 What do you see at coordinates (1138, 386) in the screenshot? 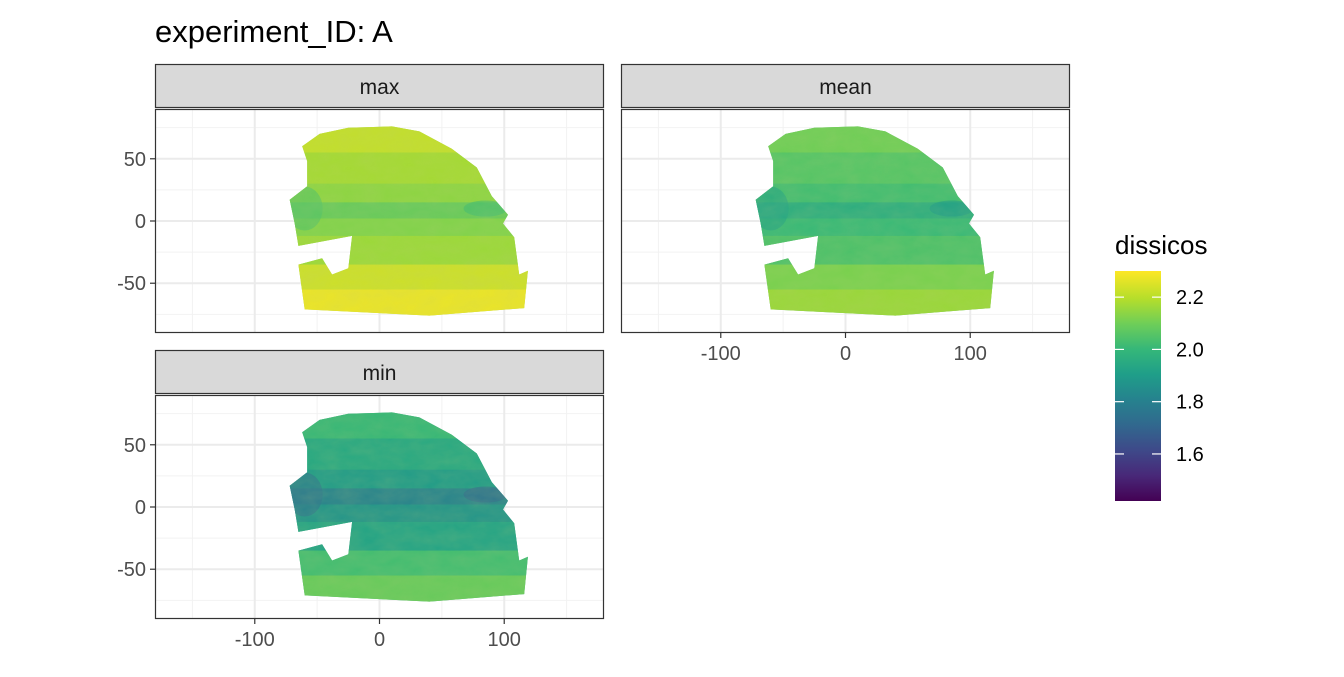
I see `legend-colorbar` at bounding box center [1138, 386].